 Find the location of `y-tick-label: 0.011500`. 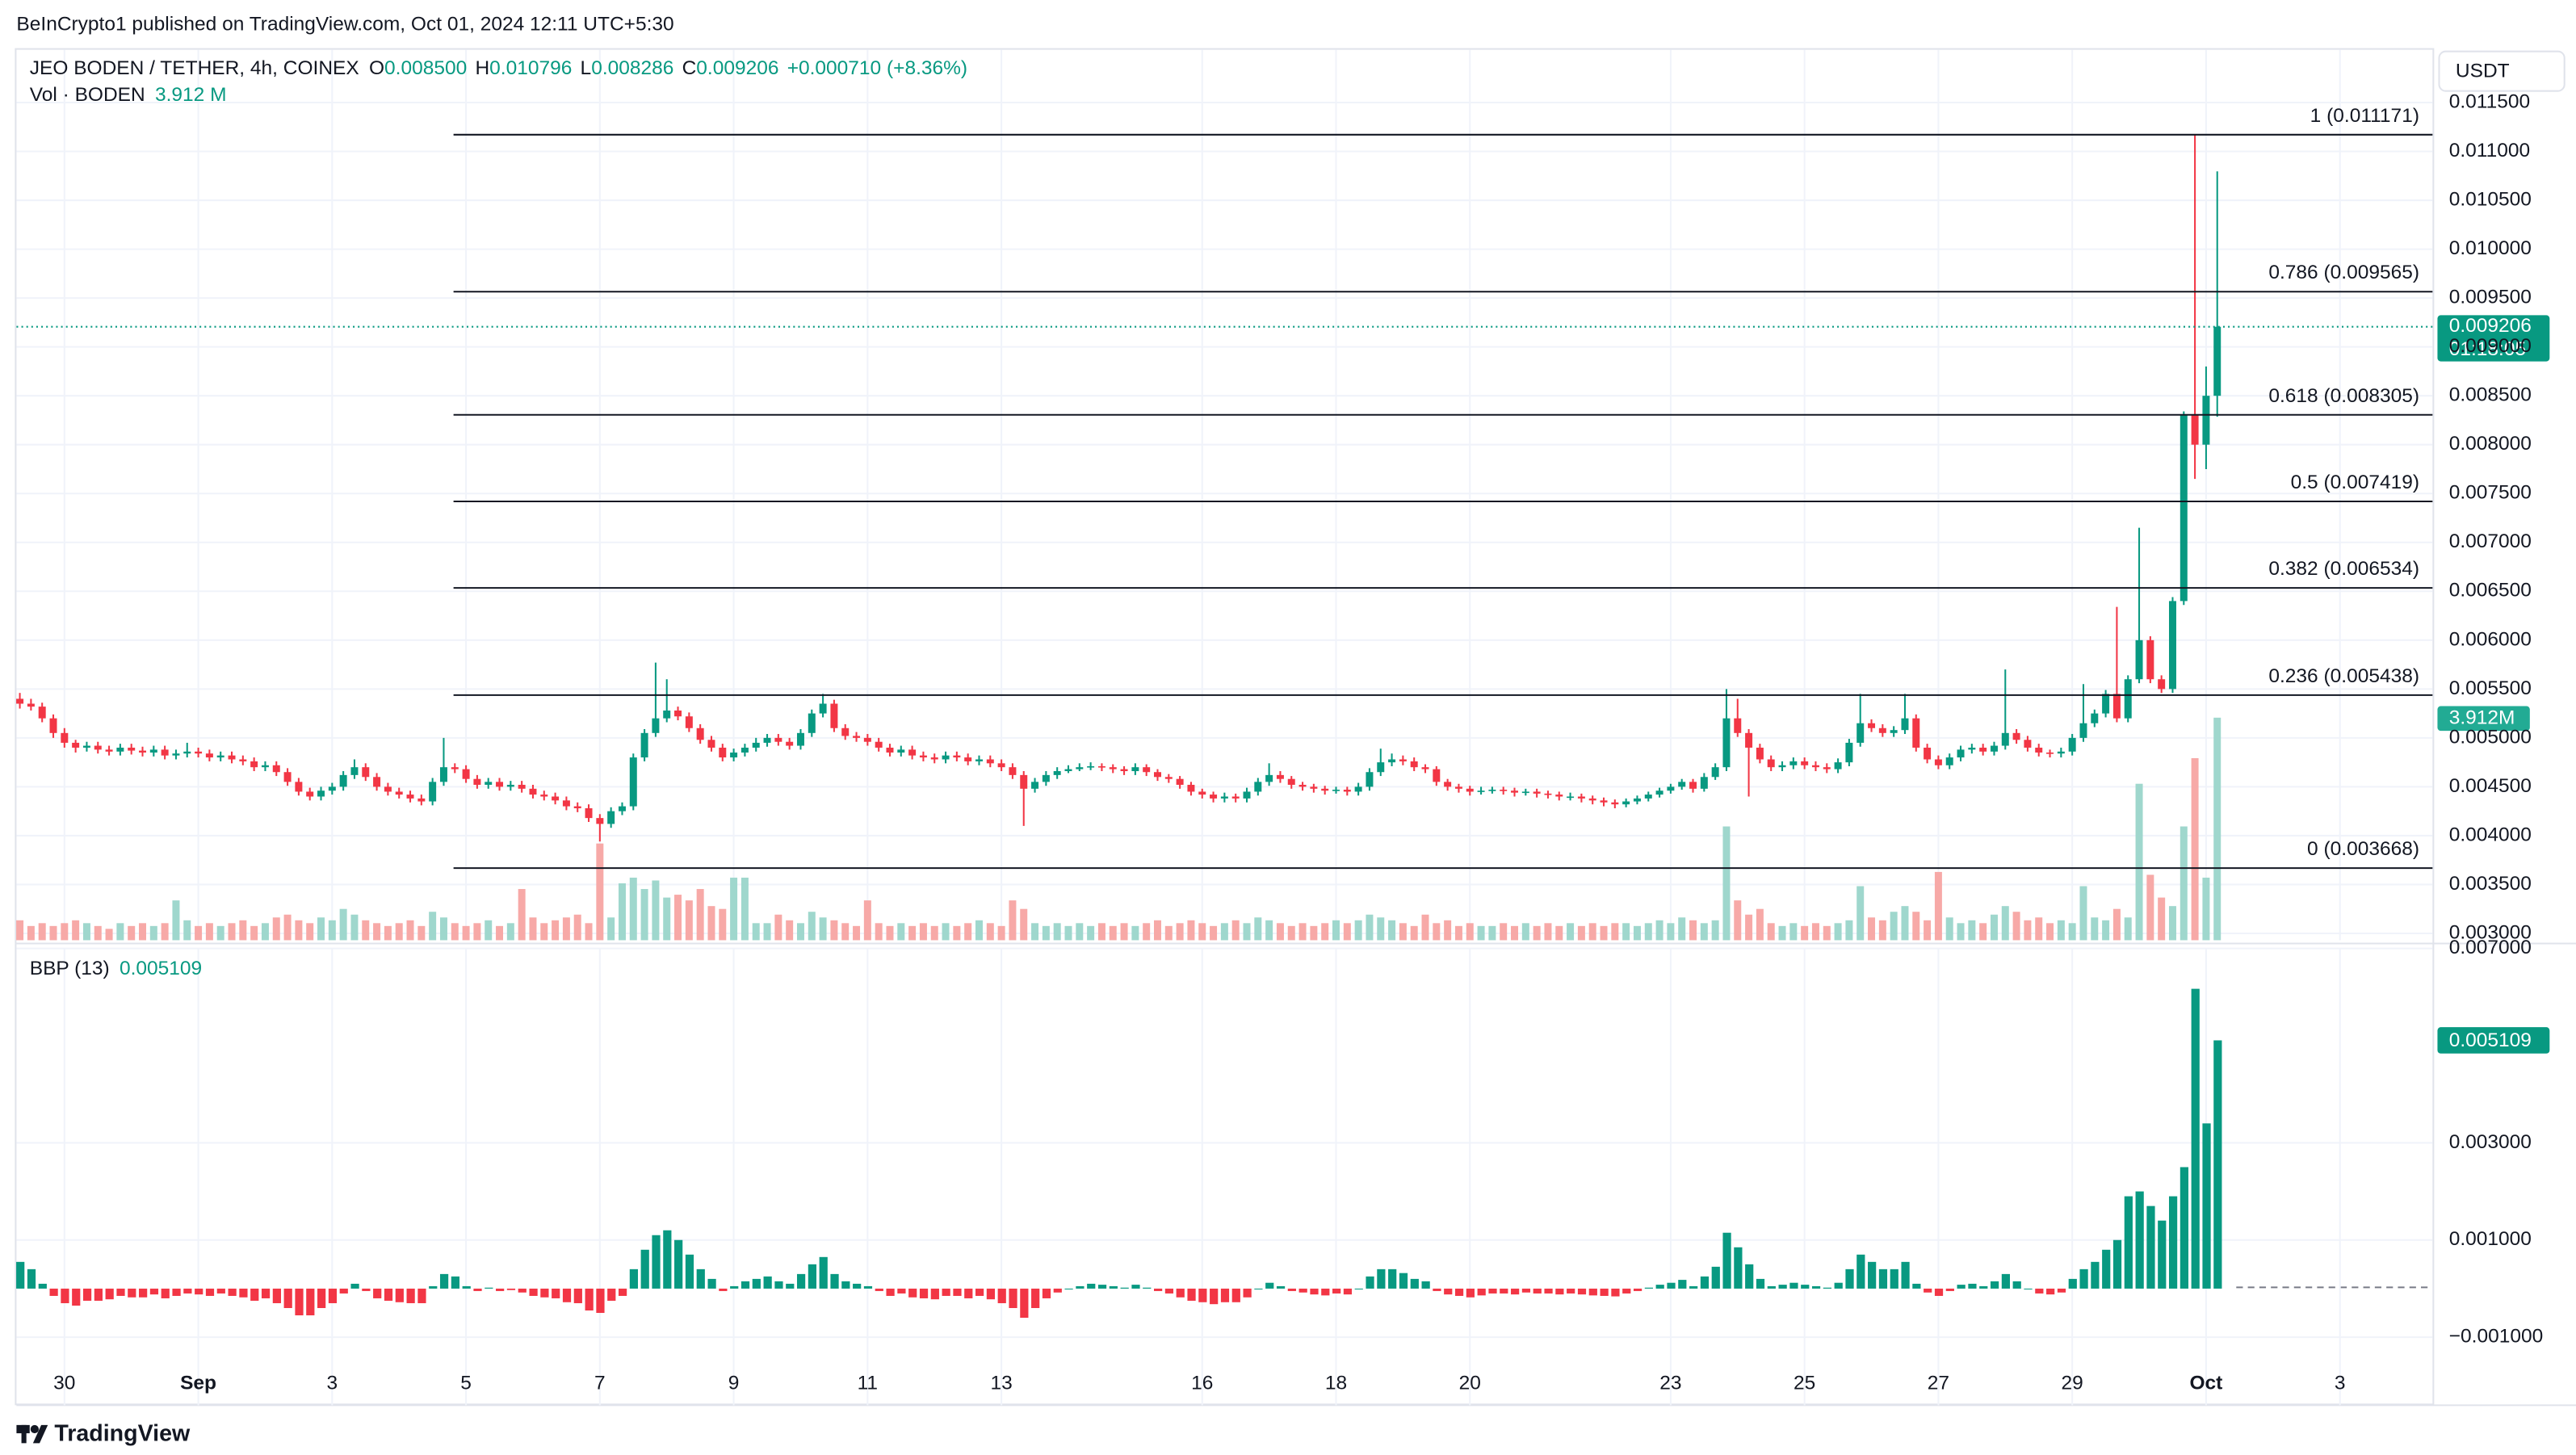

y-tick-label: 0.011500 is located at coordinates (2489, 101).